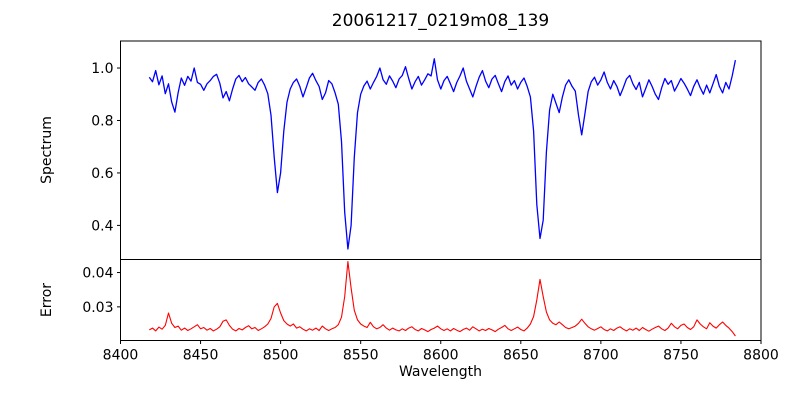 The width and height of the screenshot is (800, 400). Describe the element at coordinates (441, 356) in the screenshot. I see `x-tick-label: 8600` at that location.